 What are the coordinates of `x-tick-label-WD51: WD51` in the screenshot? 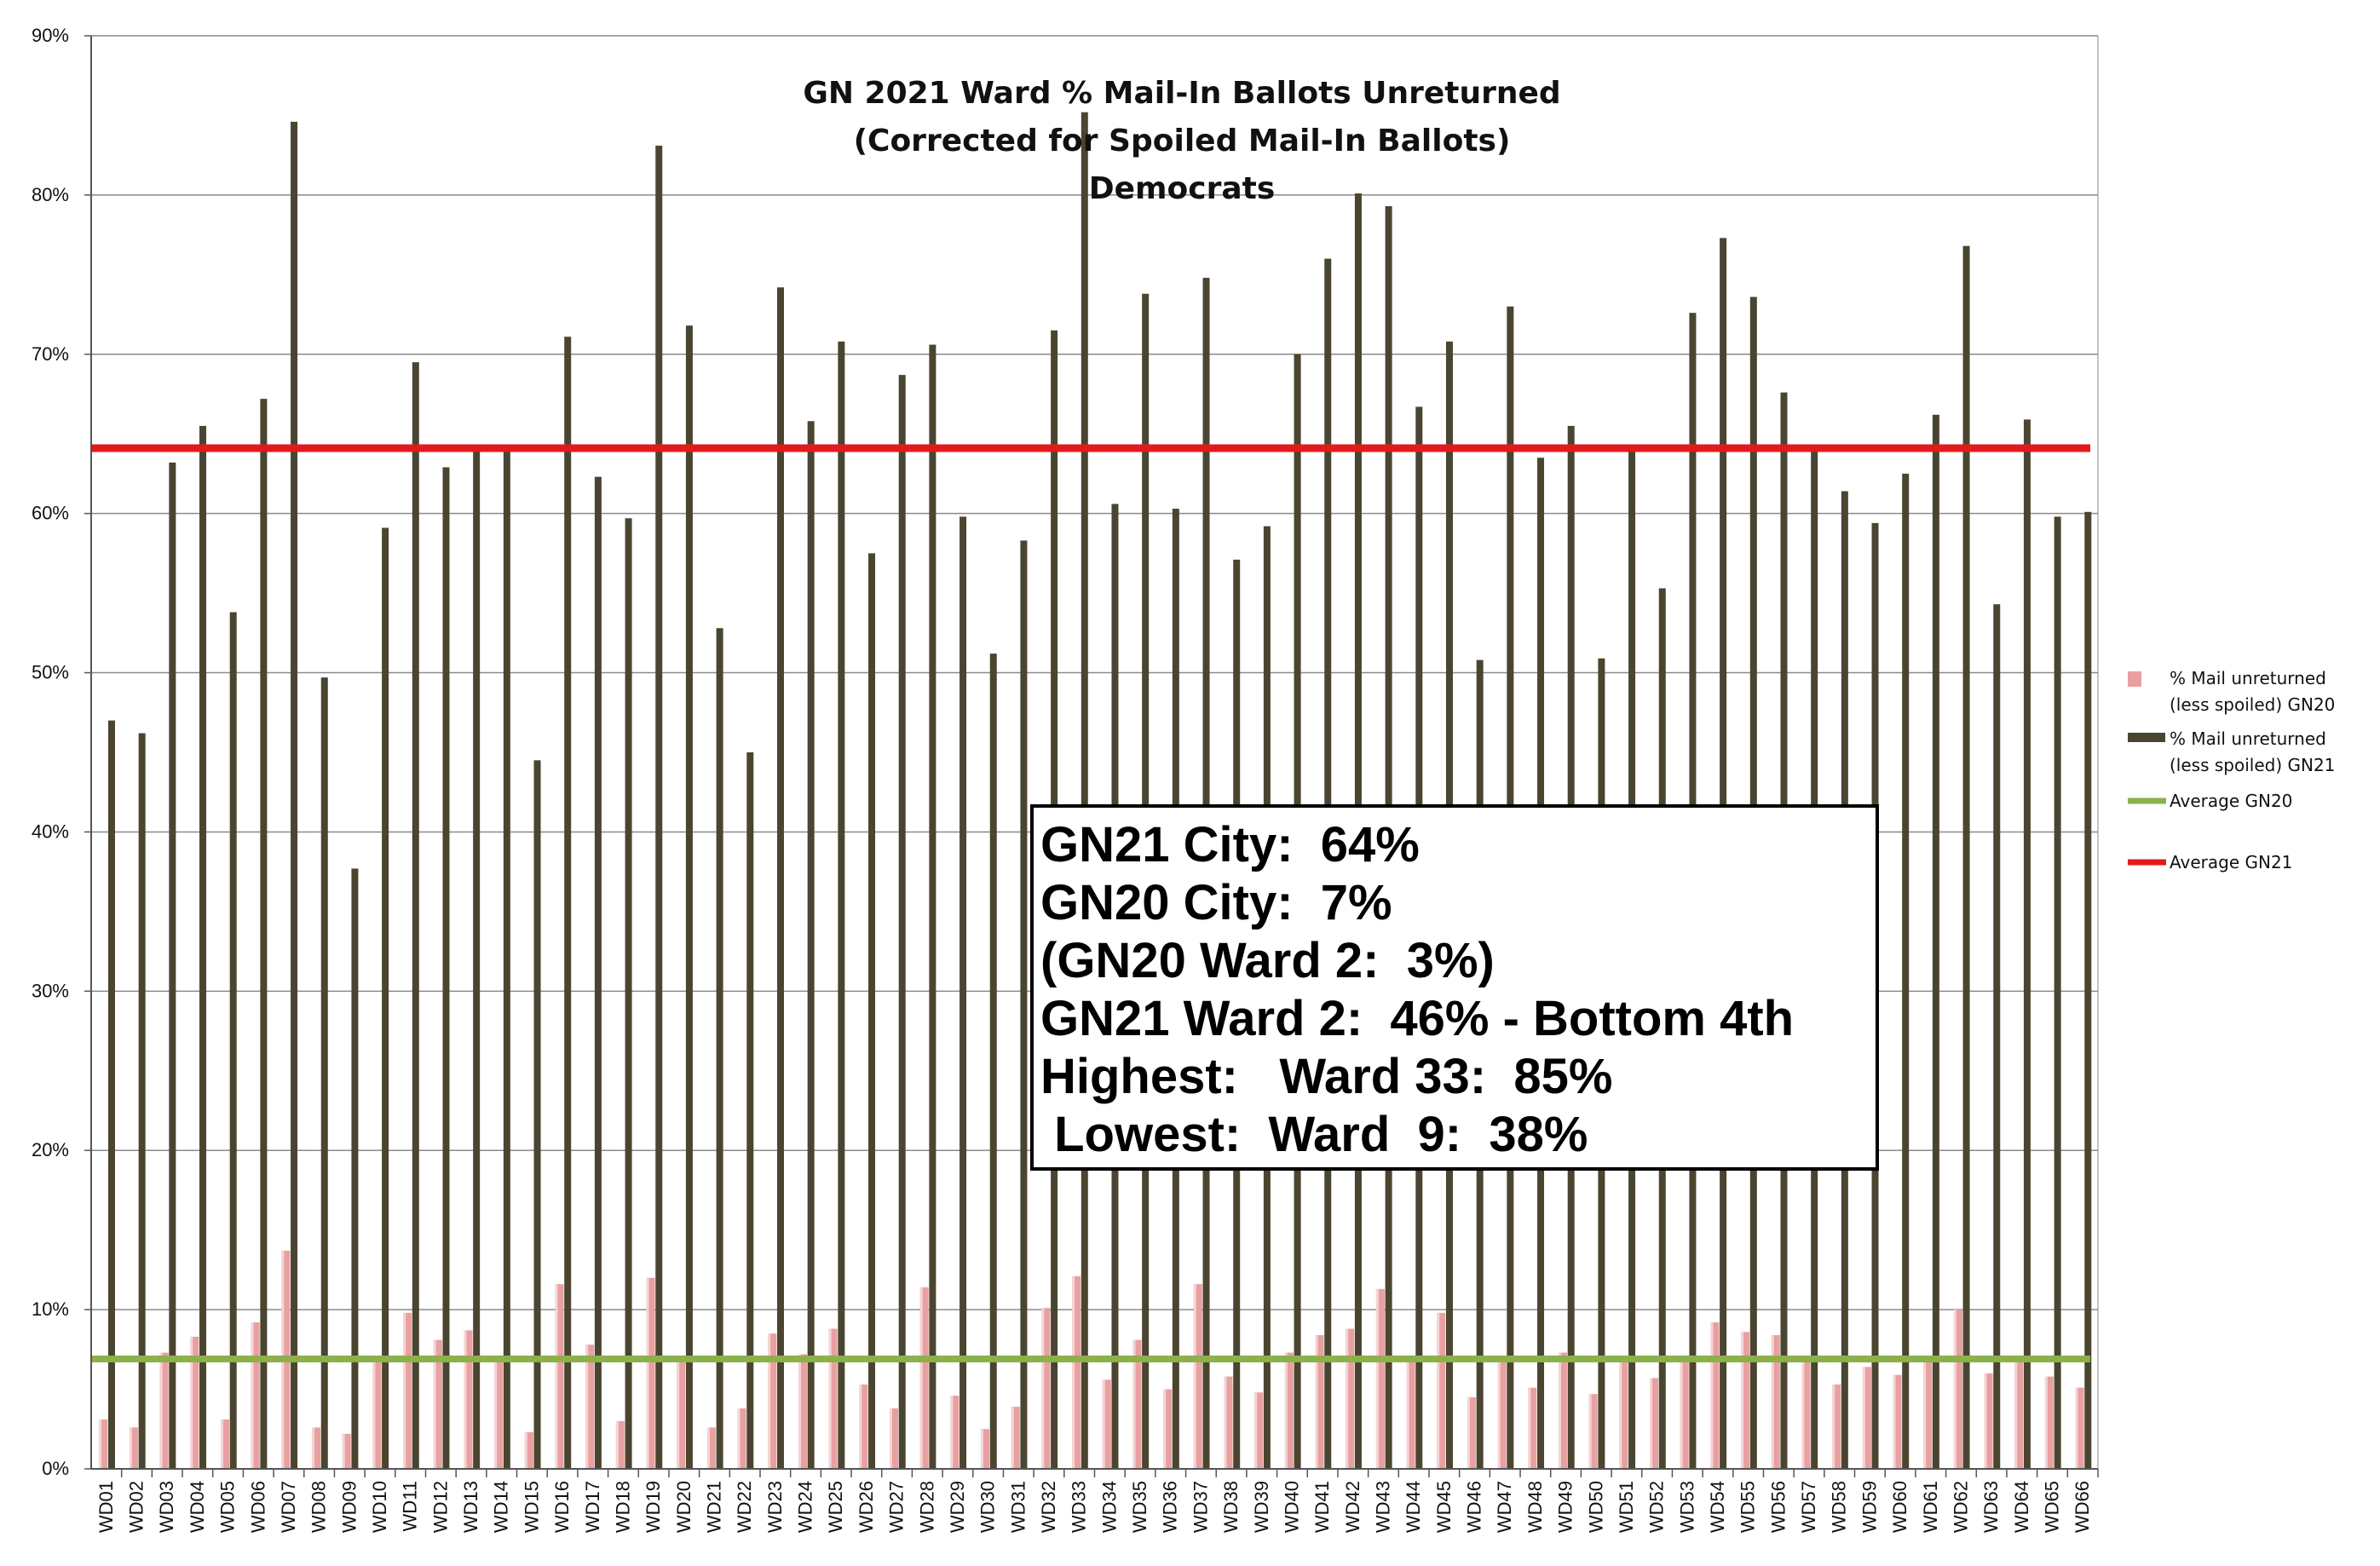 It's located at (1626, 1507).